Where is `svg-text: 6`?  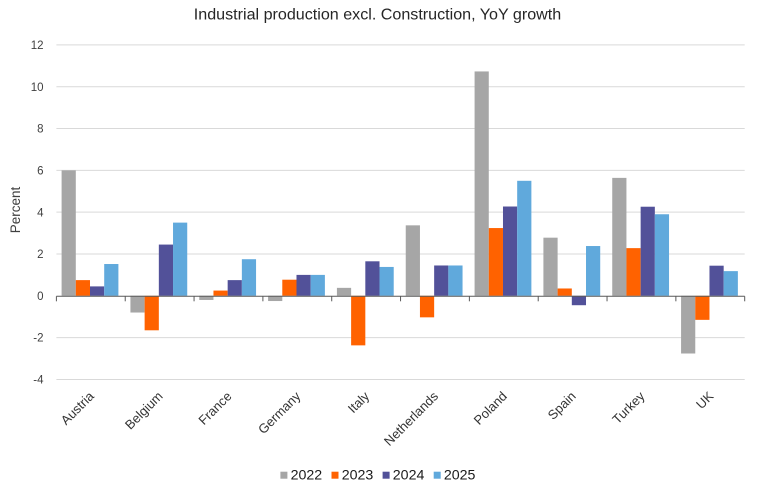 svg-text: 6 is located at coordinates (40, 171).